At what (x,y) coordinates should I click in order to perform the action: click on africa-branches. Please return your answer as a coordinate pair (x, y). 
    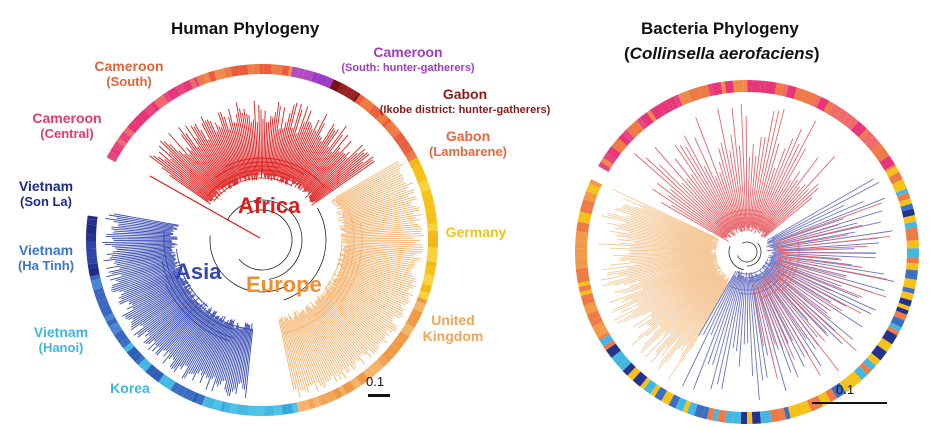
    Looking at the image, I should click on (262, 153).